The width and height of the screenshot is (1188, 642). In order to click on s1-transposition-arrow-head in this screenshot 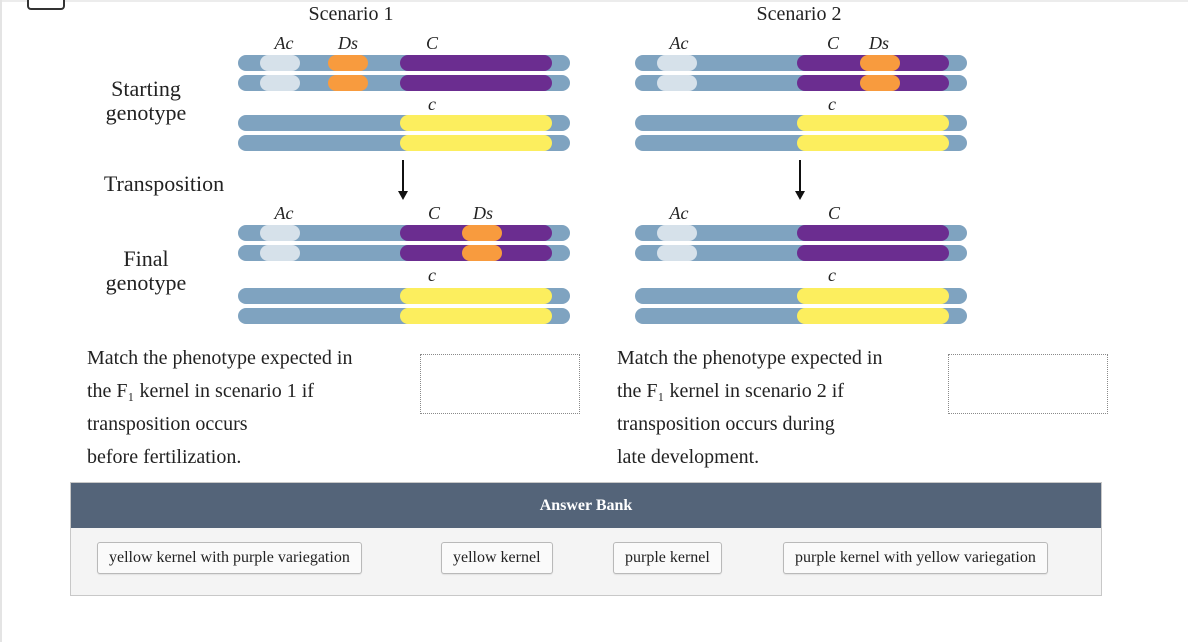, I will do `click(403, 195)`.